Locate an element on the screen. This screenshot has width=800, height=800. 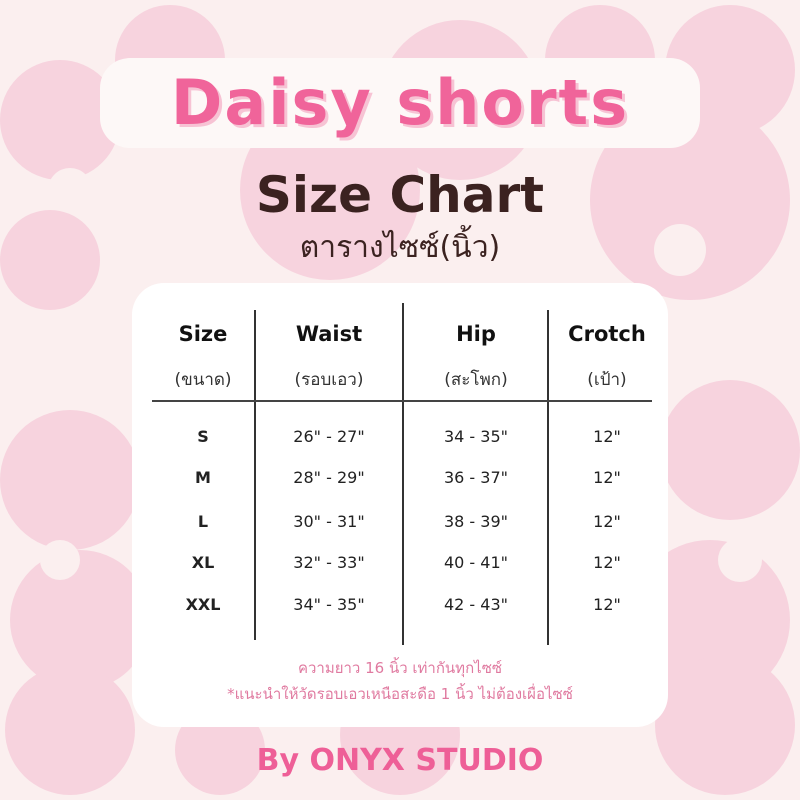
table-cell: 40 - 41" is located at coordinates (476, 562).